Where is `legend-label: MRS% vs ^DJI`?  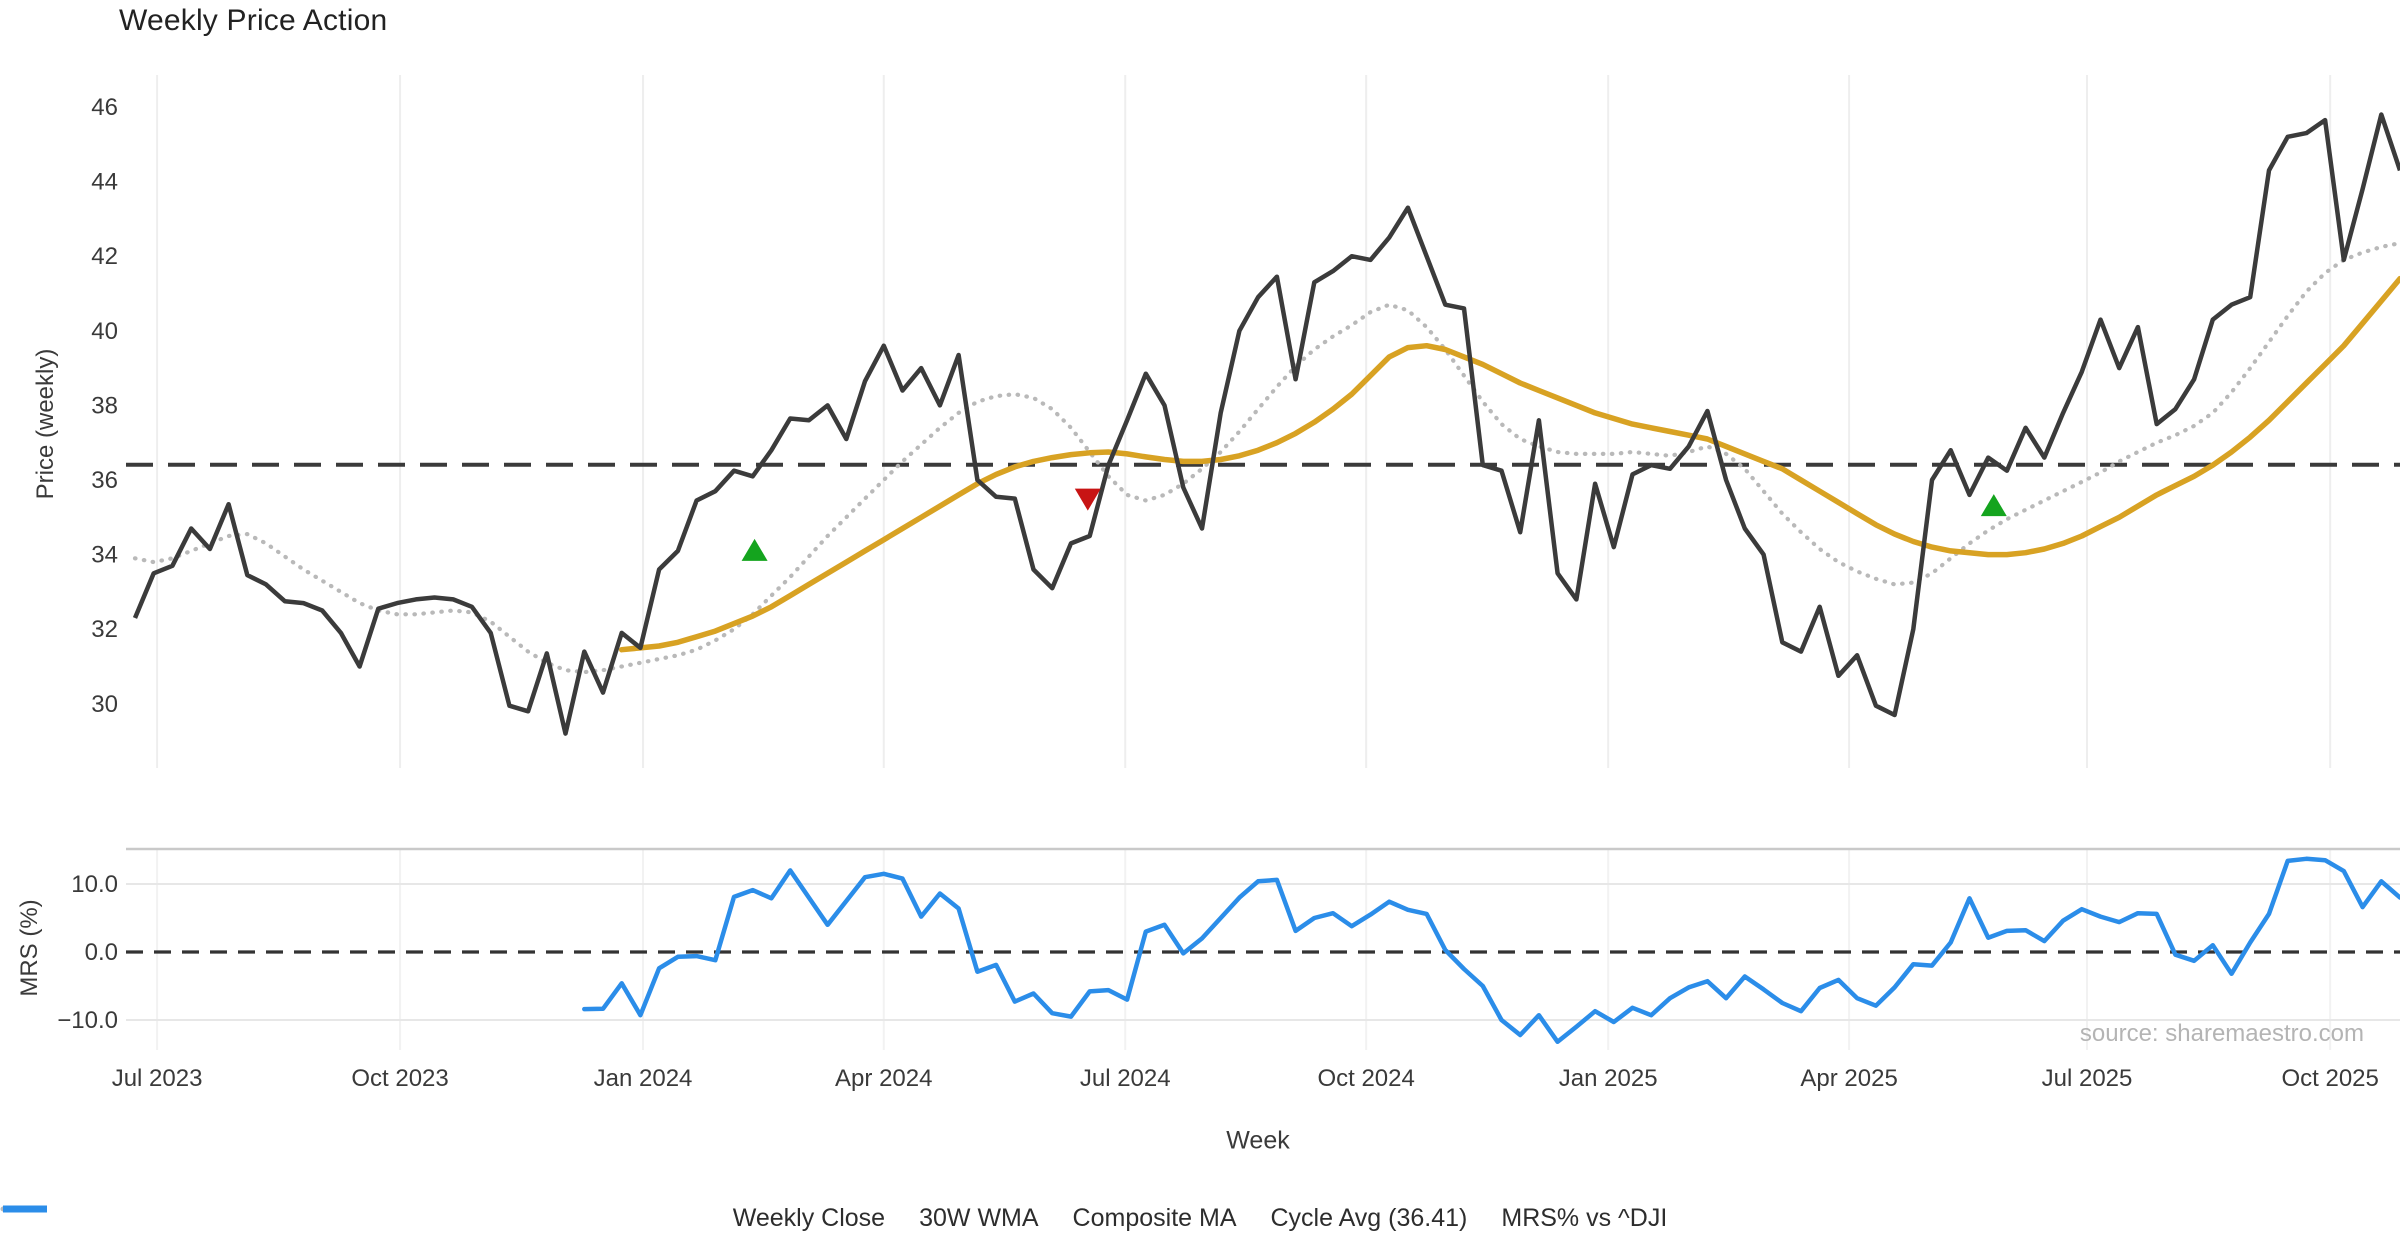
legend-label: MRS% vs ^DJI is located at coordinates (1584, 1218).